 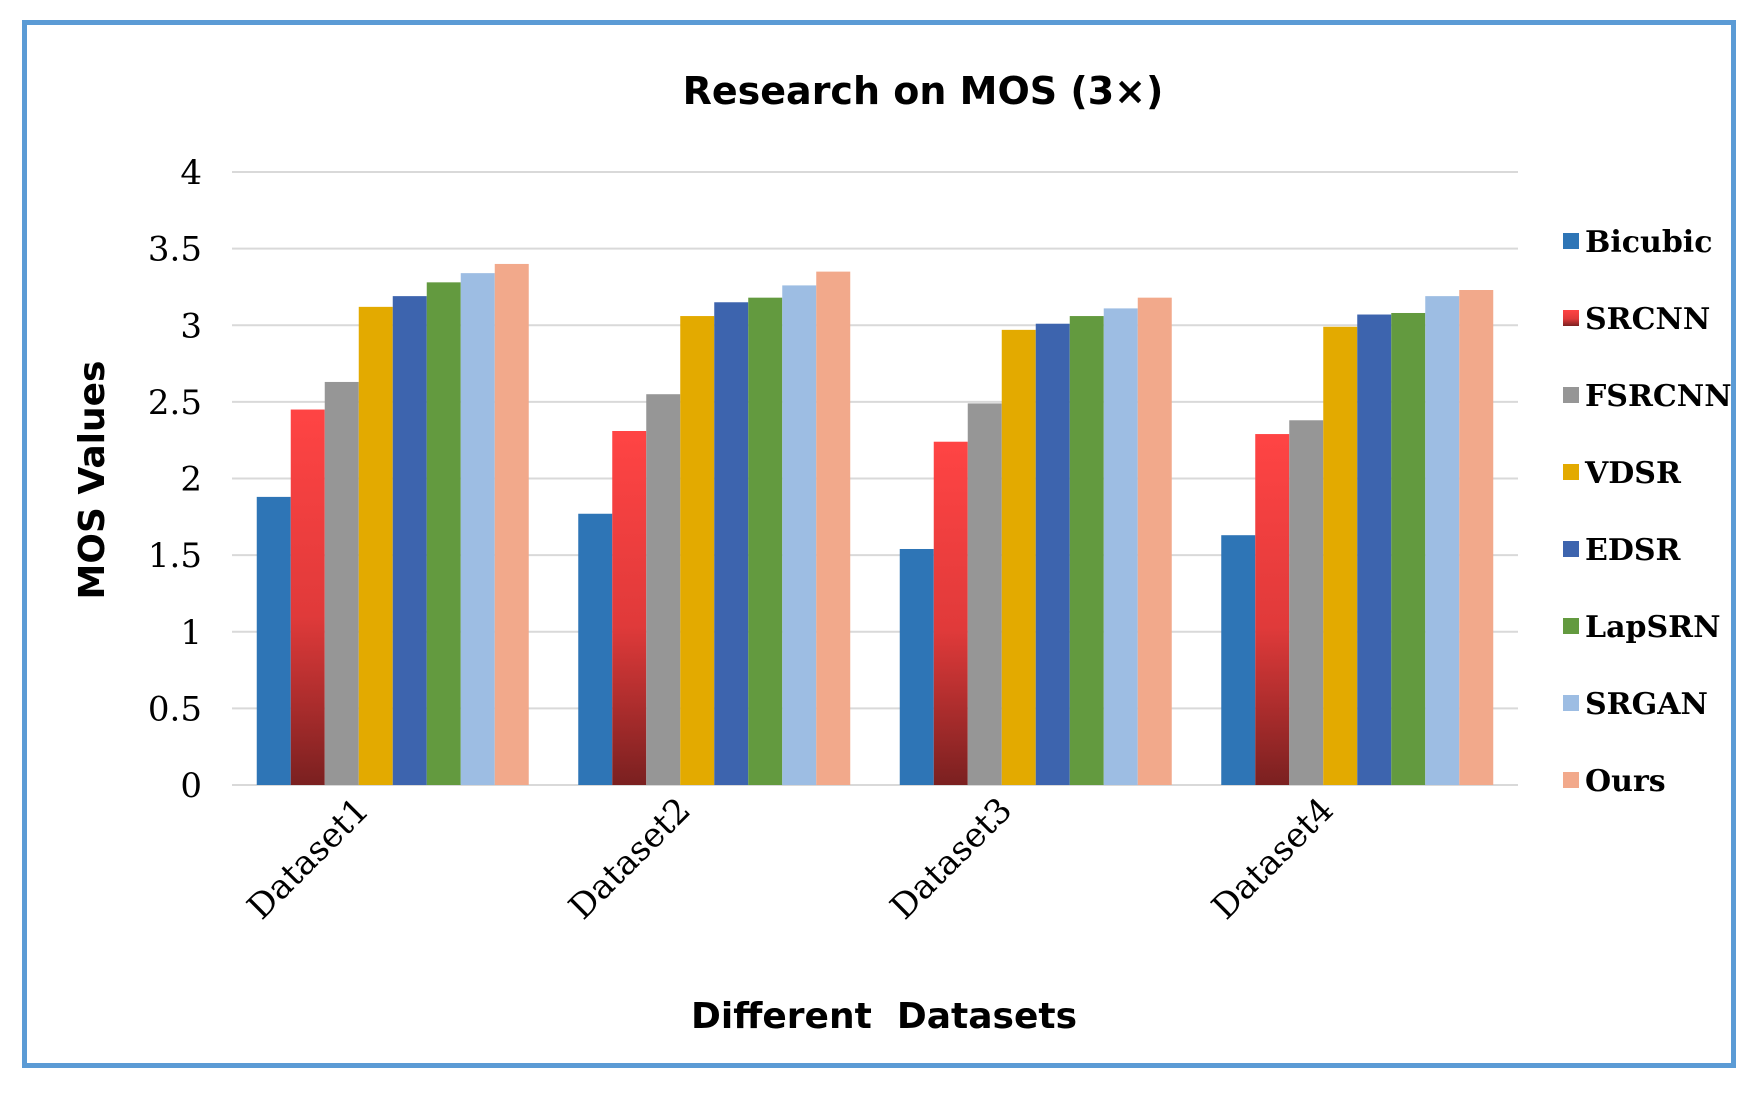 What do you see at coordinates (1272, 609) in the screenshot?
I see `bar-srcnn-dataset4` at bounding box center [1272, 609].